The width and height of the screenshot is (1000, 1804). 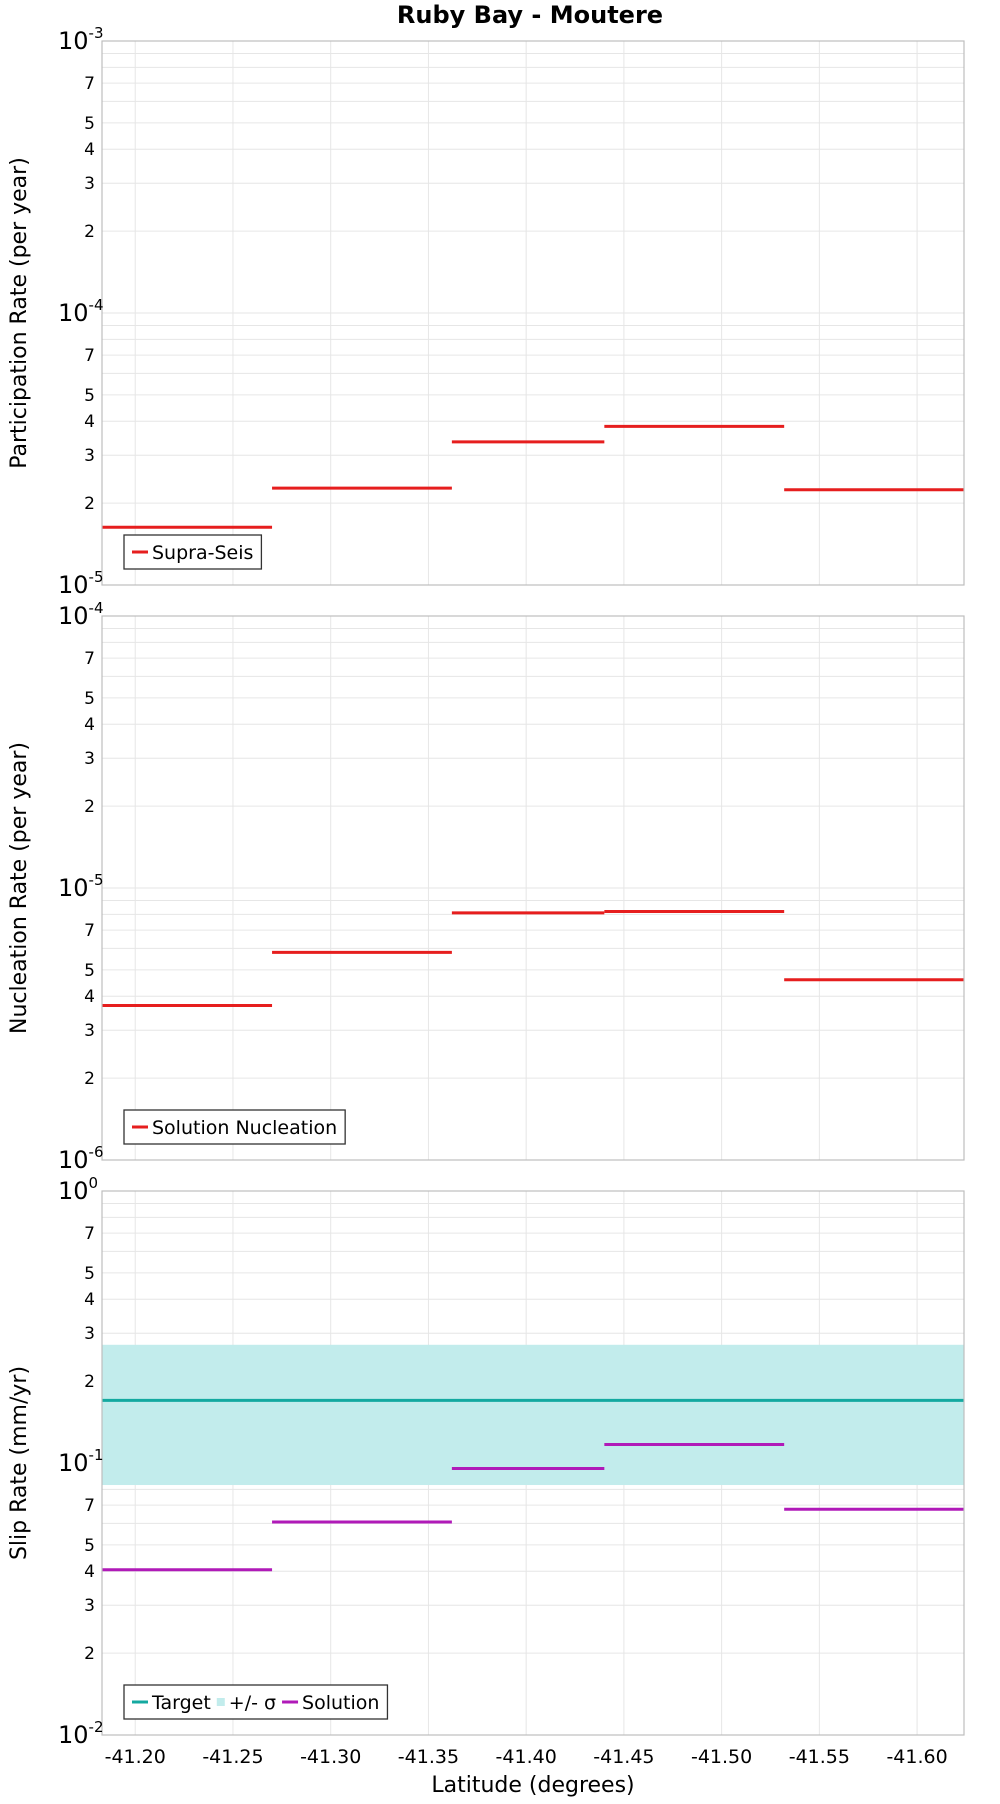 What do you see at coordinates (96, 1455) in the screenshot?
I see `y-tick-exponent: -1` at bounding box center [96, 1455].